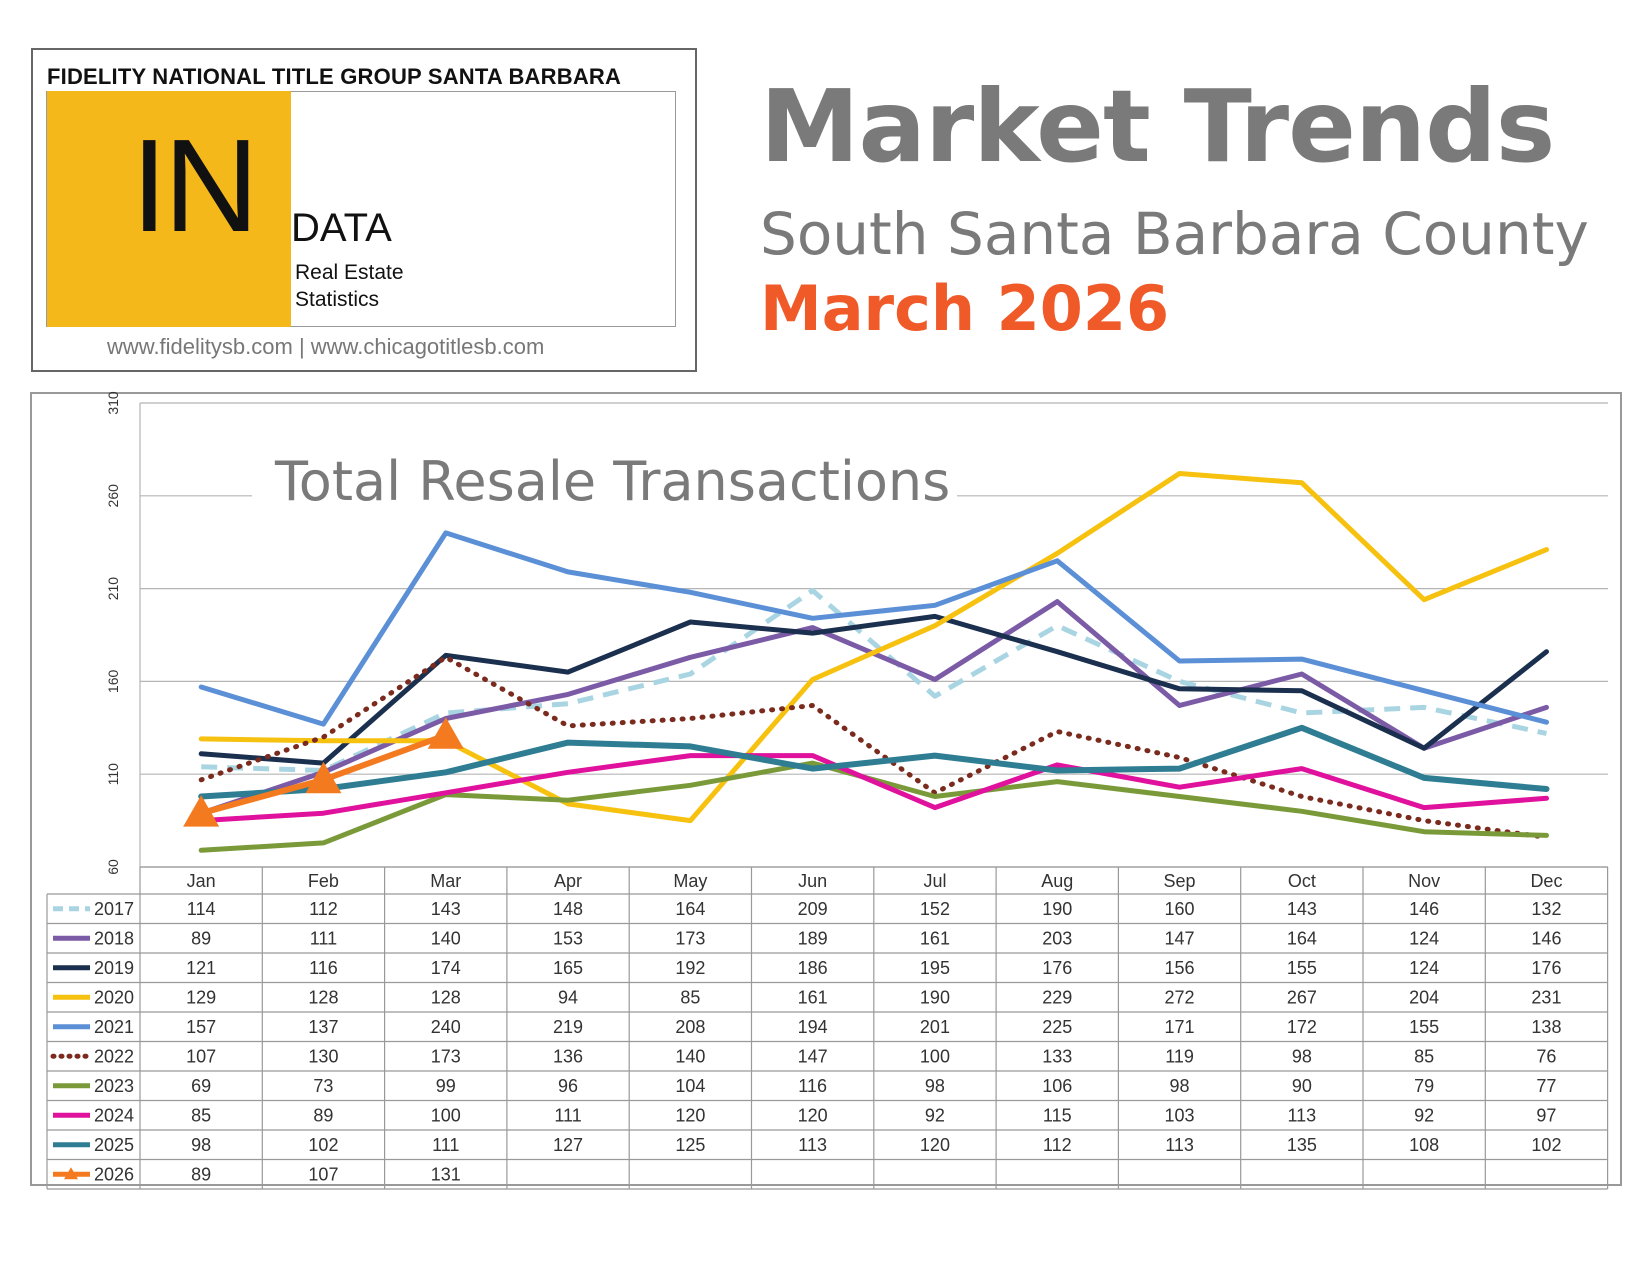 The image size is (1650, 1275). What do you see at coordinates (1302, 1027) in the screenshot?
I see `data-label: 172` at bounding box center [1302, 1027].